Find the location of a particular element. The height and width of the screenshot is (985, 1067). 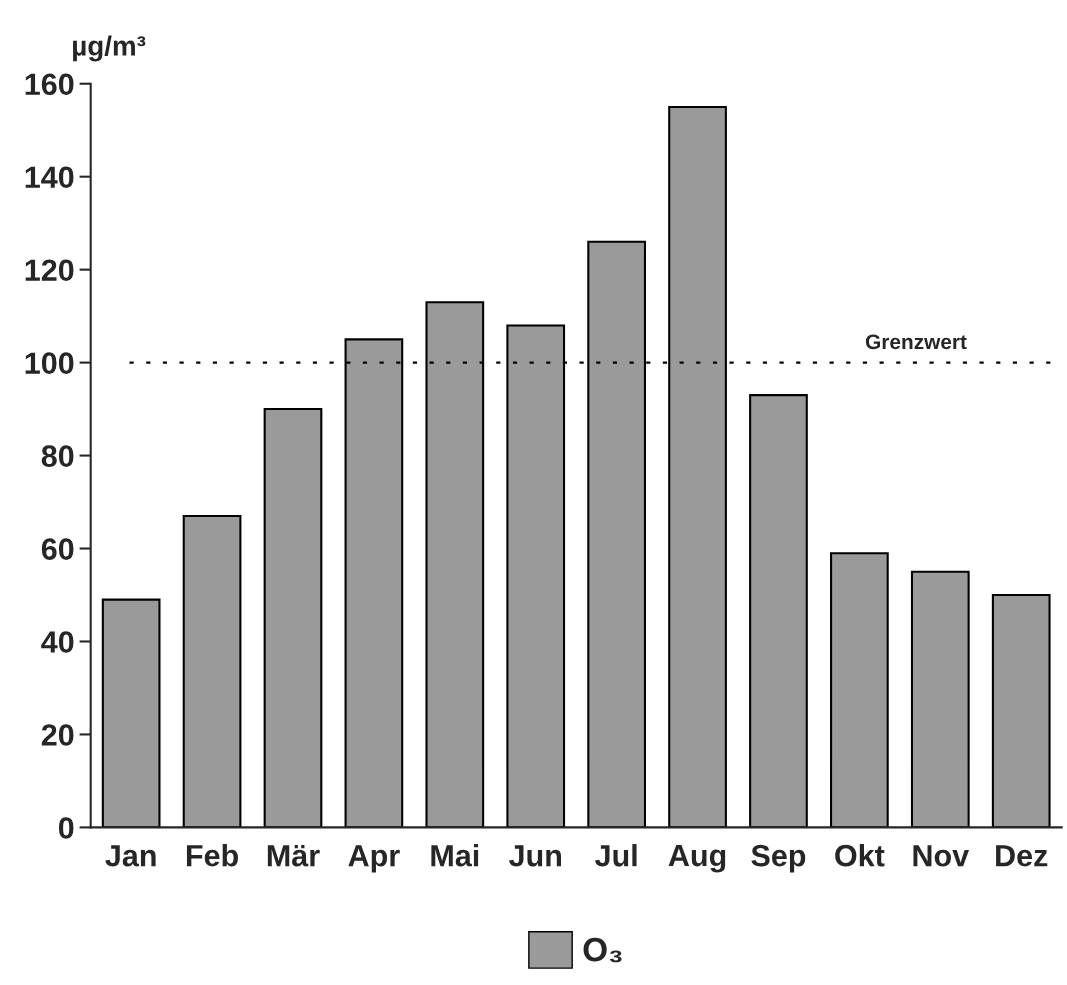

x-tick-label: Okt is located at coordinates (860, 855).